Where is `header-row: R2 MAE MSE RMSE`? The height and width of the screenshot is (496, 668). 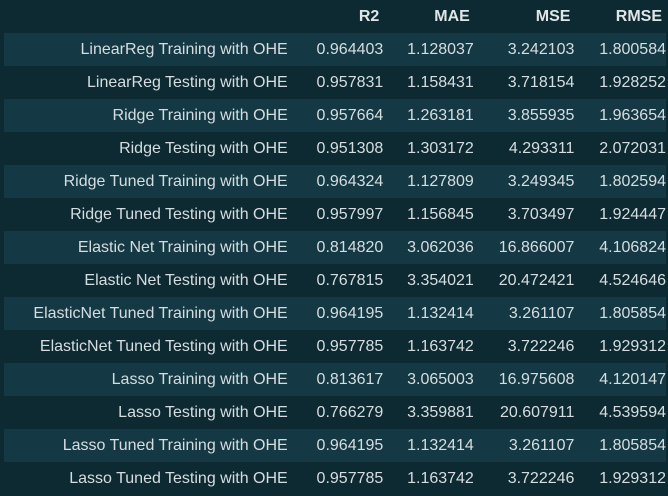 header-row: R2 MAE MSE RMSE is located at coordinates (335, 16).